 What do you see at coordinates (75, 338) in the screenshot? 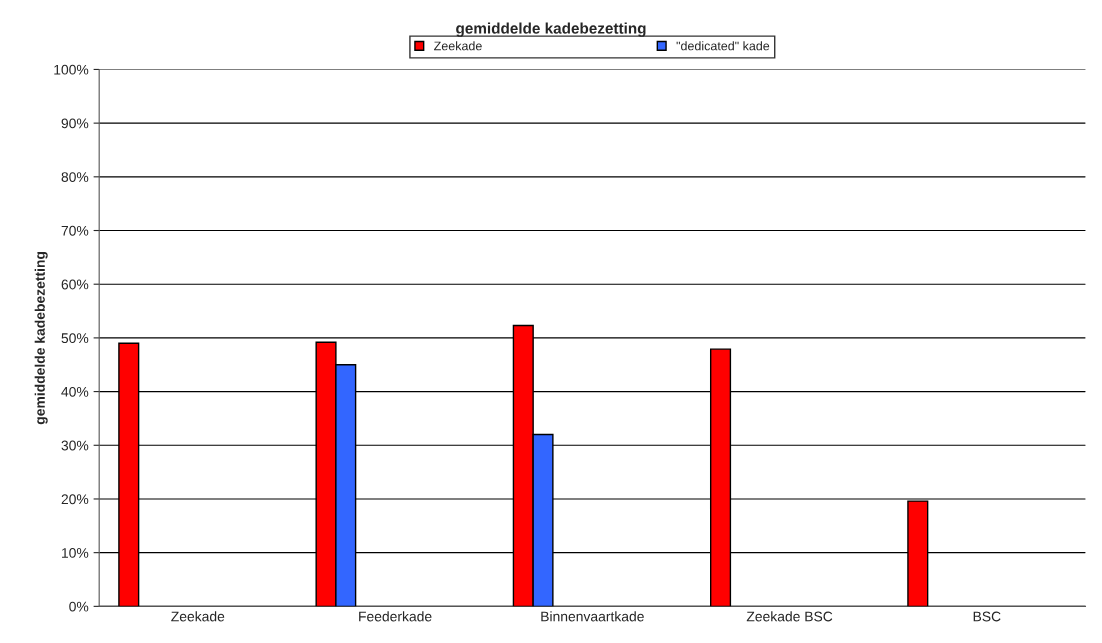
I see `y-tick-label: 50%` at bounding box center [75, 338].